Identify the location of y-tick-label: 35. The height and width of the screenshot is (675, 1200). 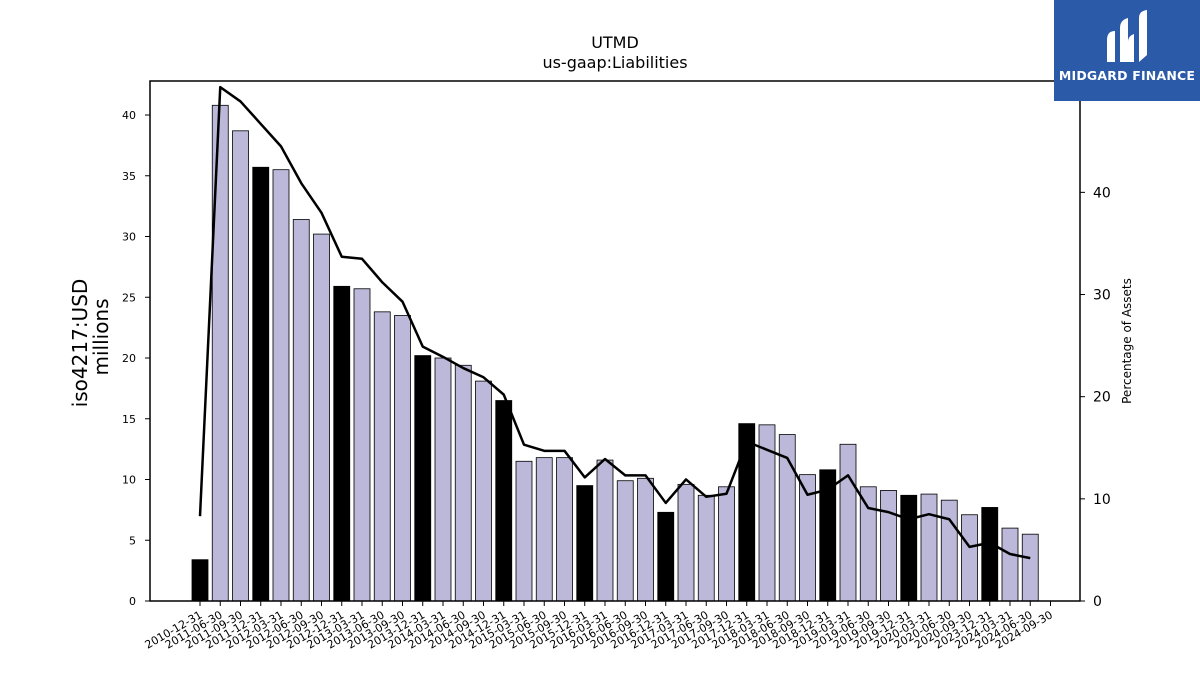
(129, 176).